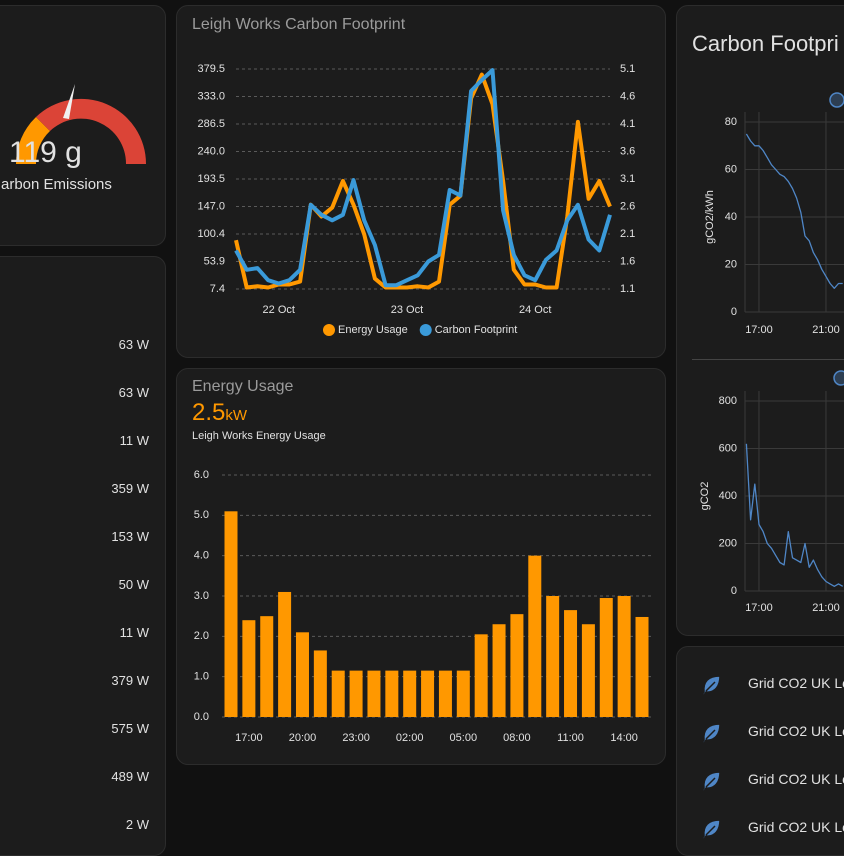 This screenshot has width=844, height=856. I want to click on headline-value: 2.5, so click(209, 412).